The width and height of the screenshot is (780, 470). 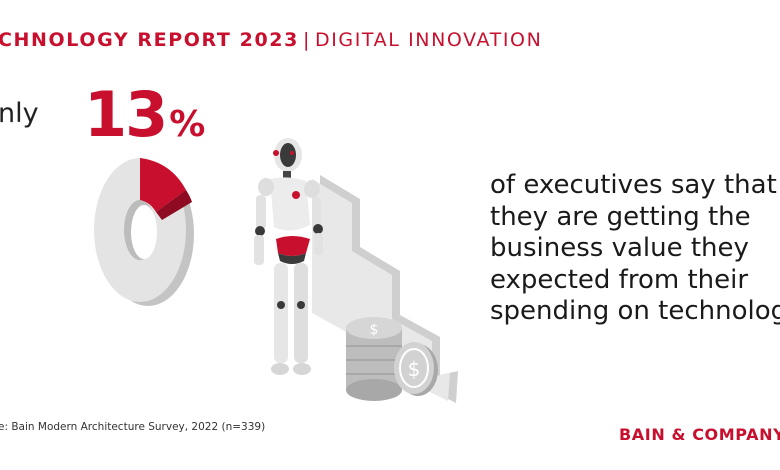 What do you see at coordinates (301, 313) in the screenshot?
I see `robot-right-leg` at bounding box center [301, 313].